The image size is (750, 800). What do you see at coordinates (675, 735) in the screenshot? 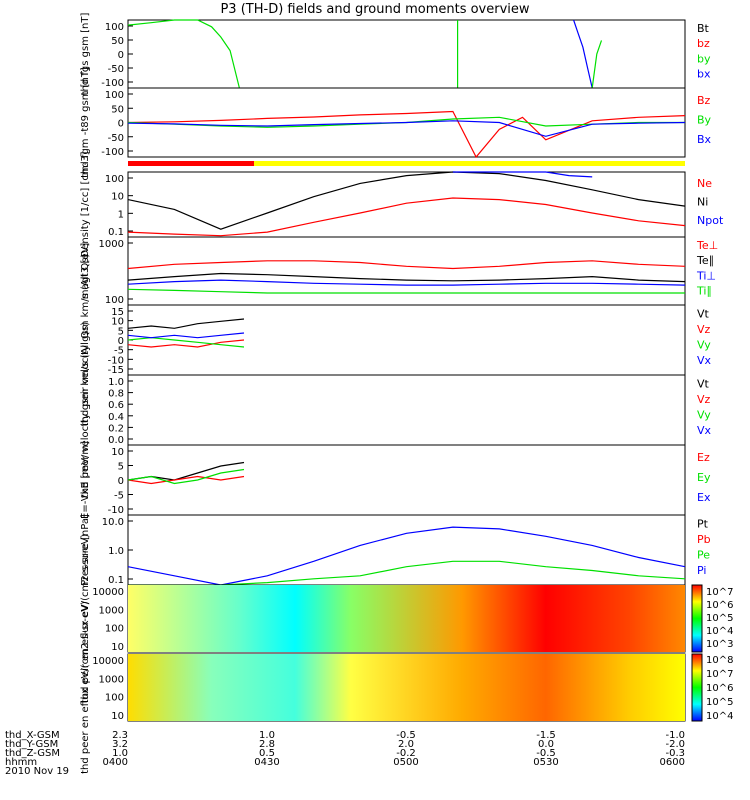
I see `footer-value: -1.0` at bounding box center [675, 735].